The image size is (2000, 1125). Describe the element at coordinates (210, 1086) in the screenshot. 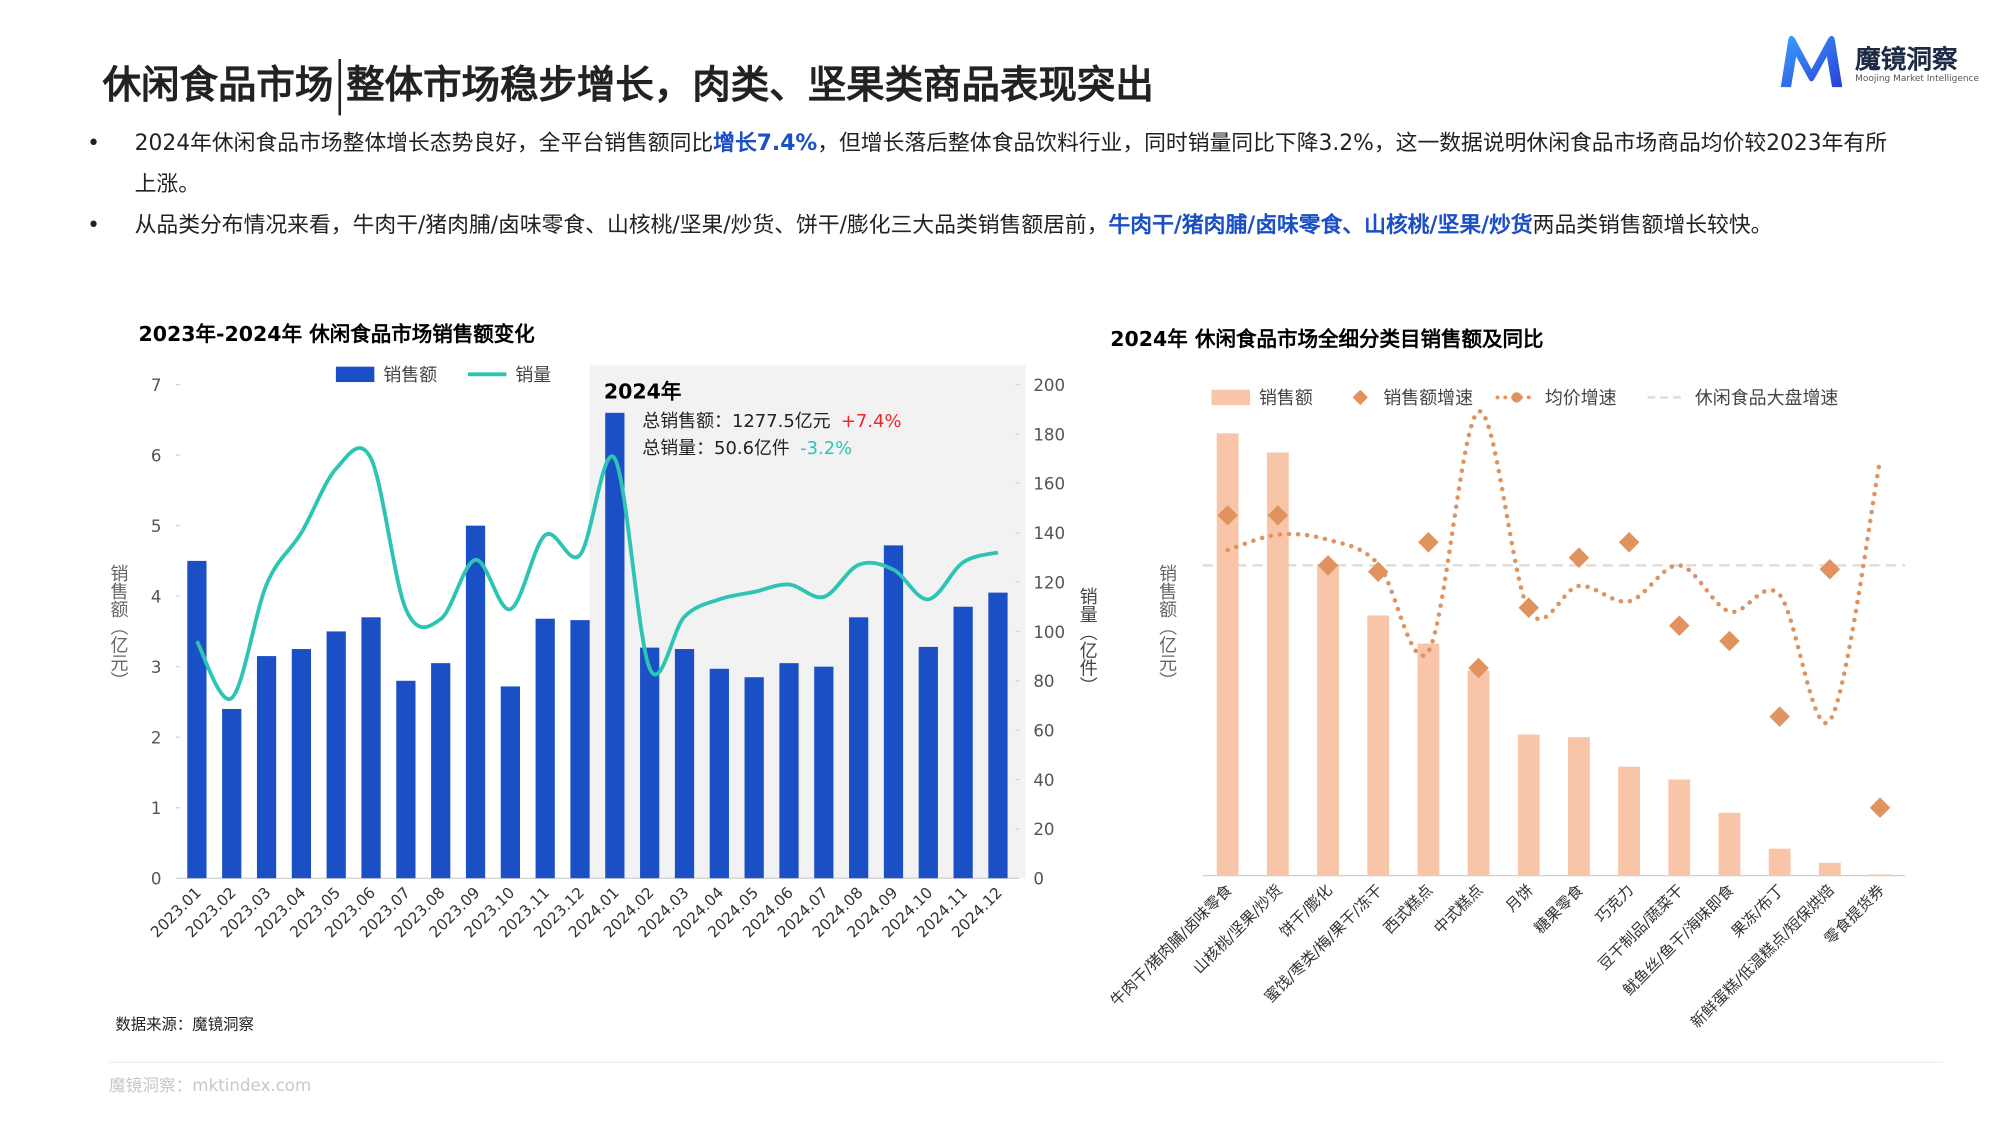

I see `footer: 魔镜洞察：mktindex.com` at that location.